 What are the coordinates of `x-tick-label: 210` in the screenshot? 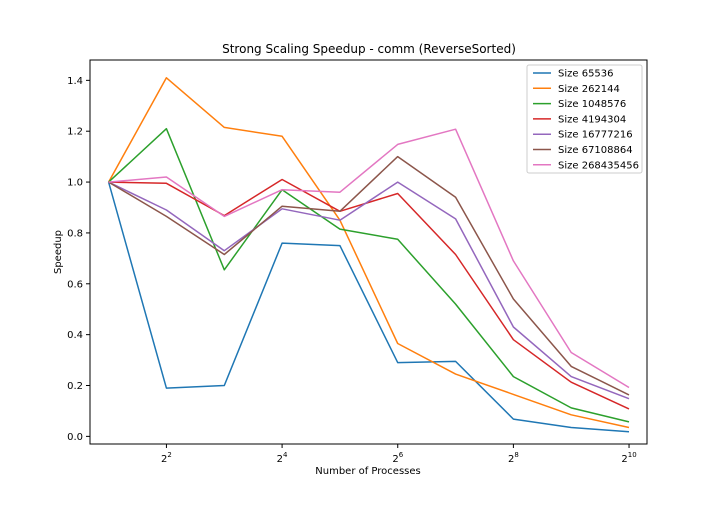 It's located at (628, 458).